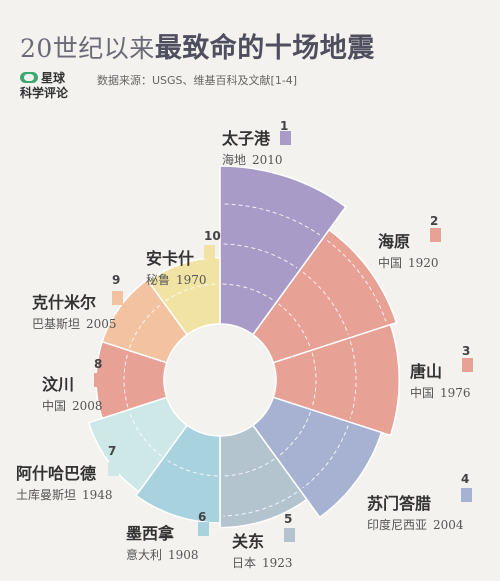 Image resolution: width=500 pixels, height=581 pixels. Describe the element at coordinates (202, 517) in the screenshot. I see `rank-number: 6` at that location.